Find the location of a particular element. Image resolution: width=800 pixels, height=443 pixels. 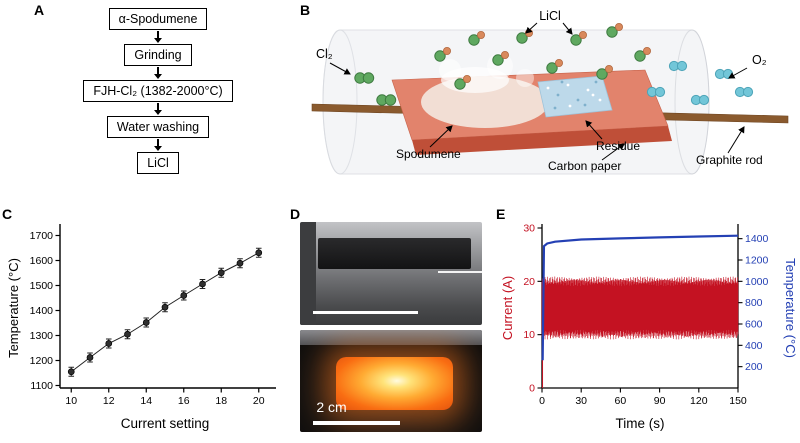

carbon-paper-strip is located at coordinates (395, 254).